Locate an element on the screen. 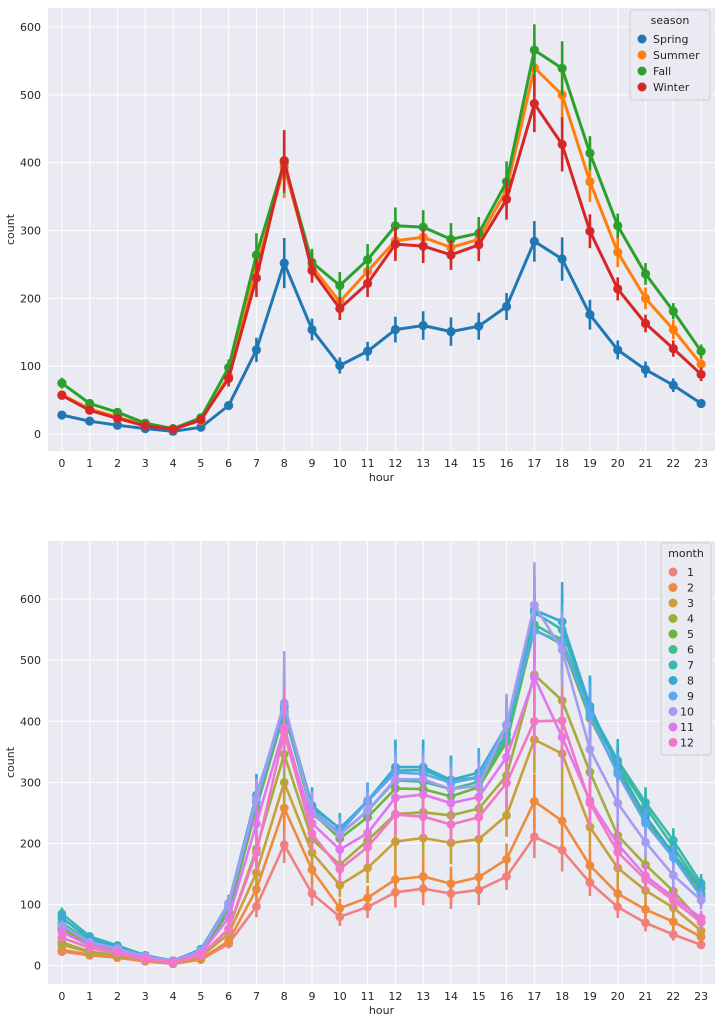  x-axis-label: hour is located at coordinates (382, 1010).